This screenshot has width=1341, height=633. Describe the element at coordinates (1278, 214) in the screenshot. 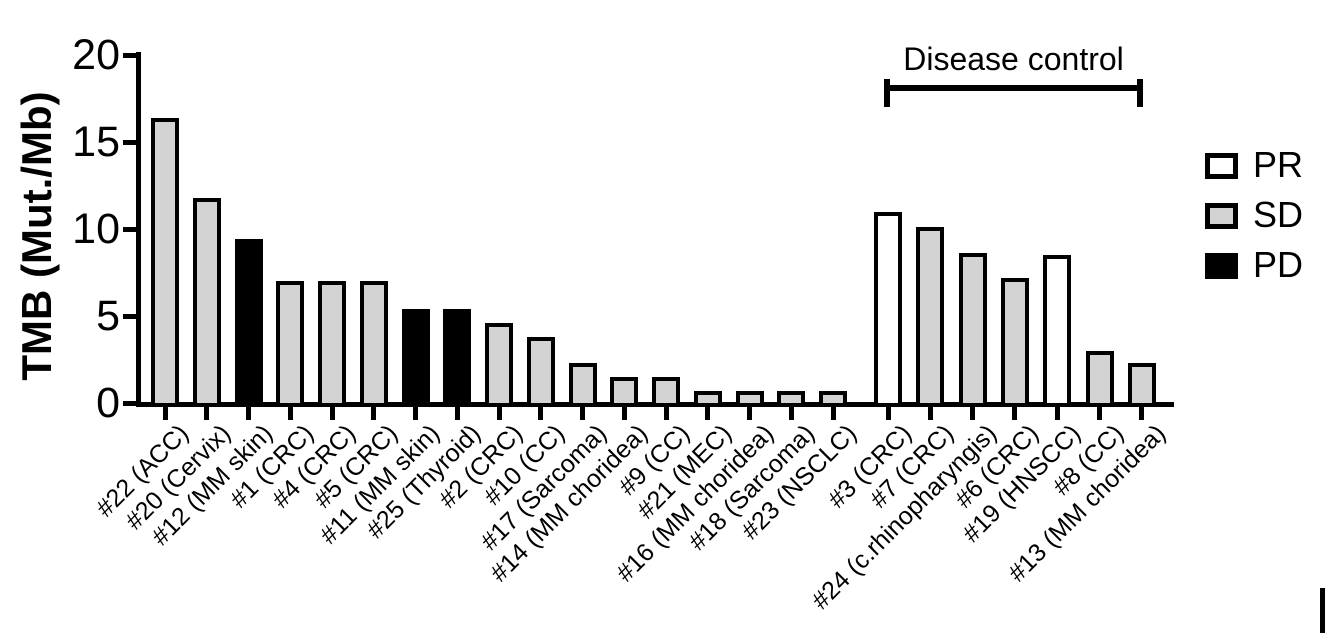

I see `legend-label: SD` at that location.